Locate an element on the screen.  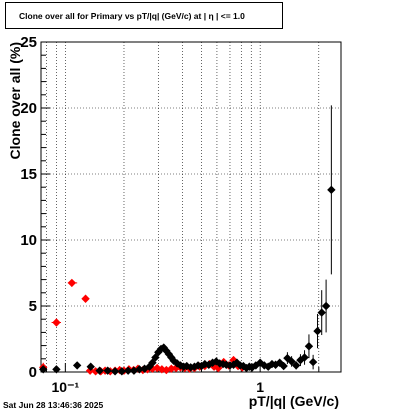
y-tick-label: 15 is located at coordinates (28, 174).